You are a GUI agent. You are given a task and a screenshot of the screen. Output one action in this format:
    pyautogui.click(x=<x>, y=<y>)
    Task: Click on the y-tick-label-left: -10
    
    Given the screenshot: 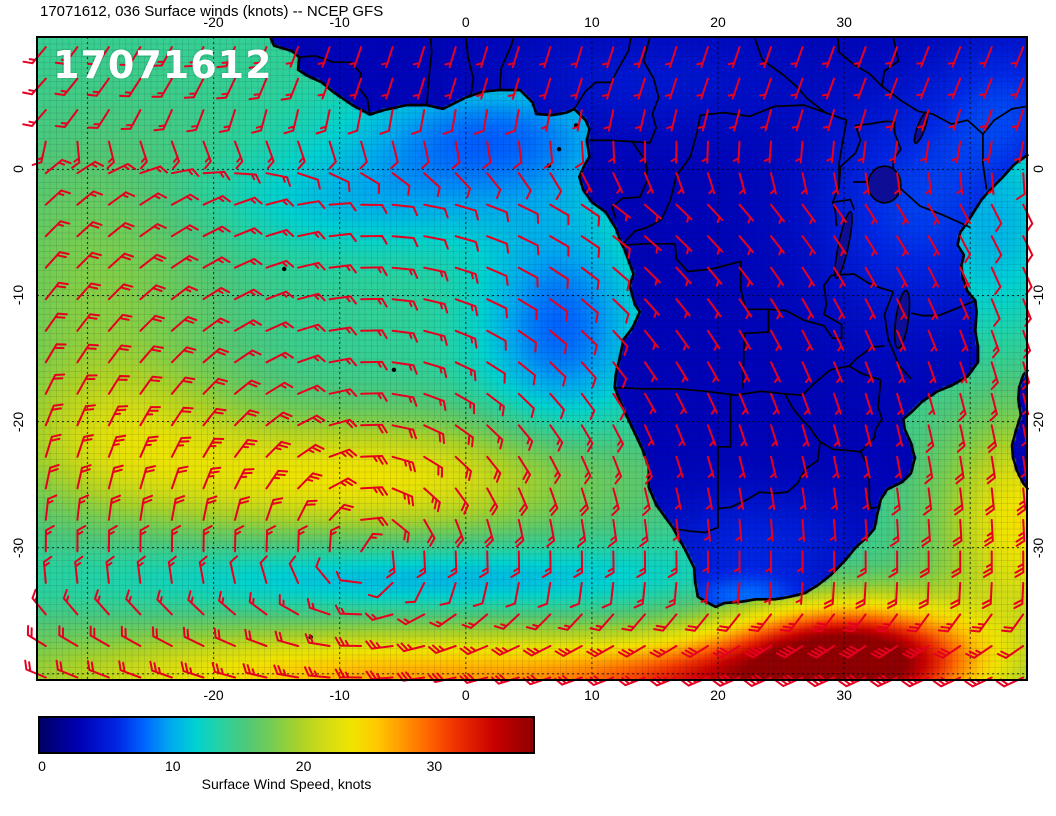 What is the action you would take?
    pyautogui.click(x=18, y=295)
    